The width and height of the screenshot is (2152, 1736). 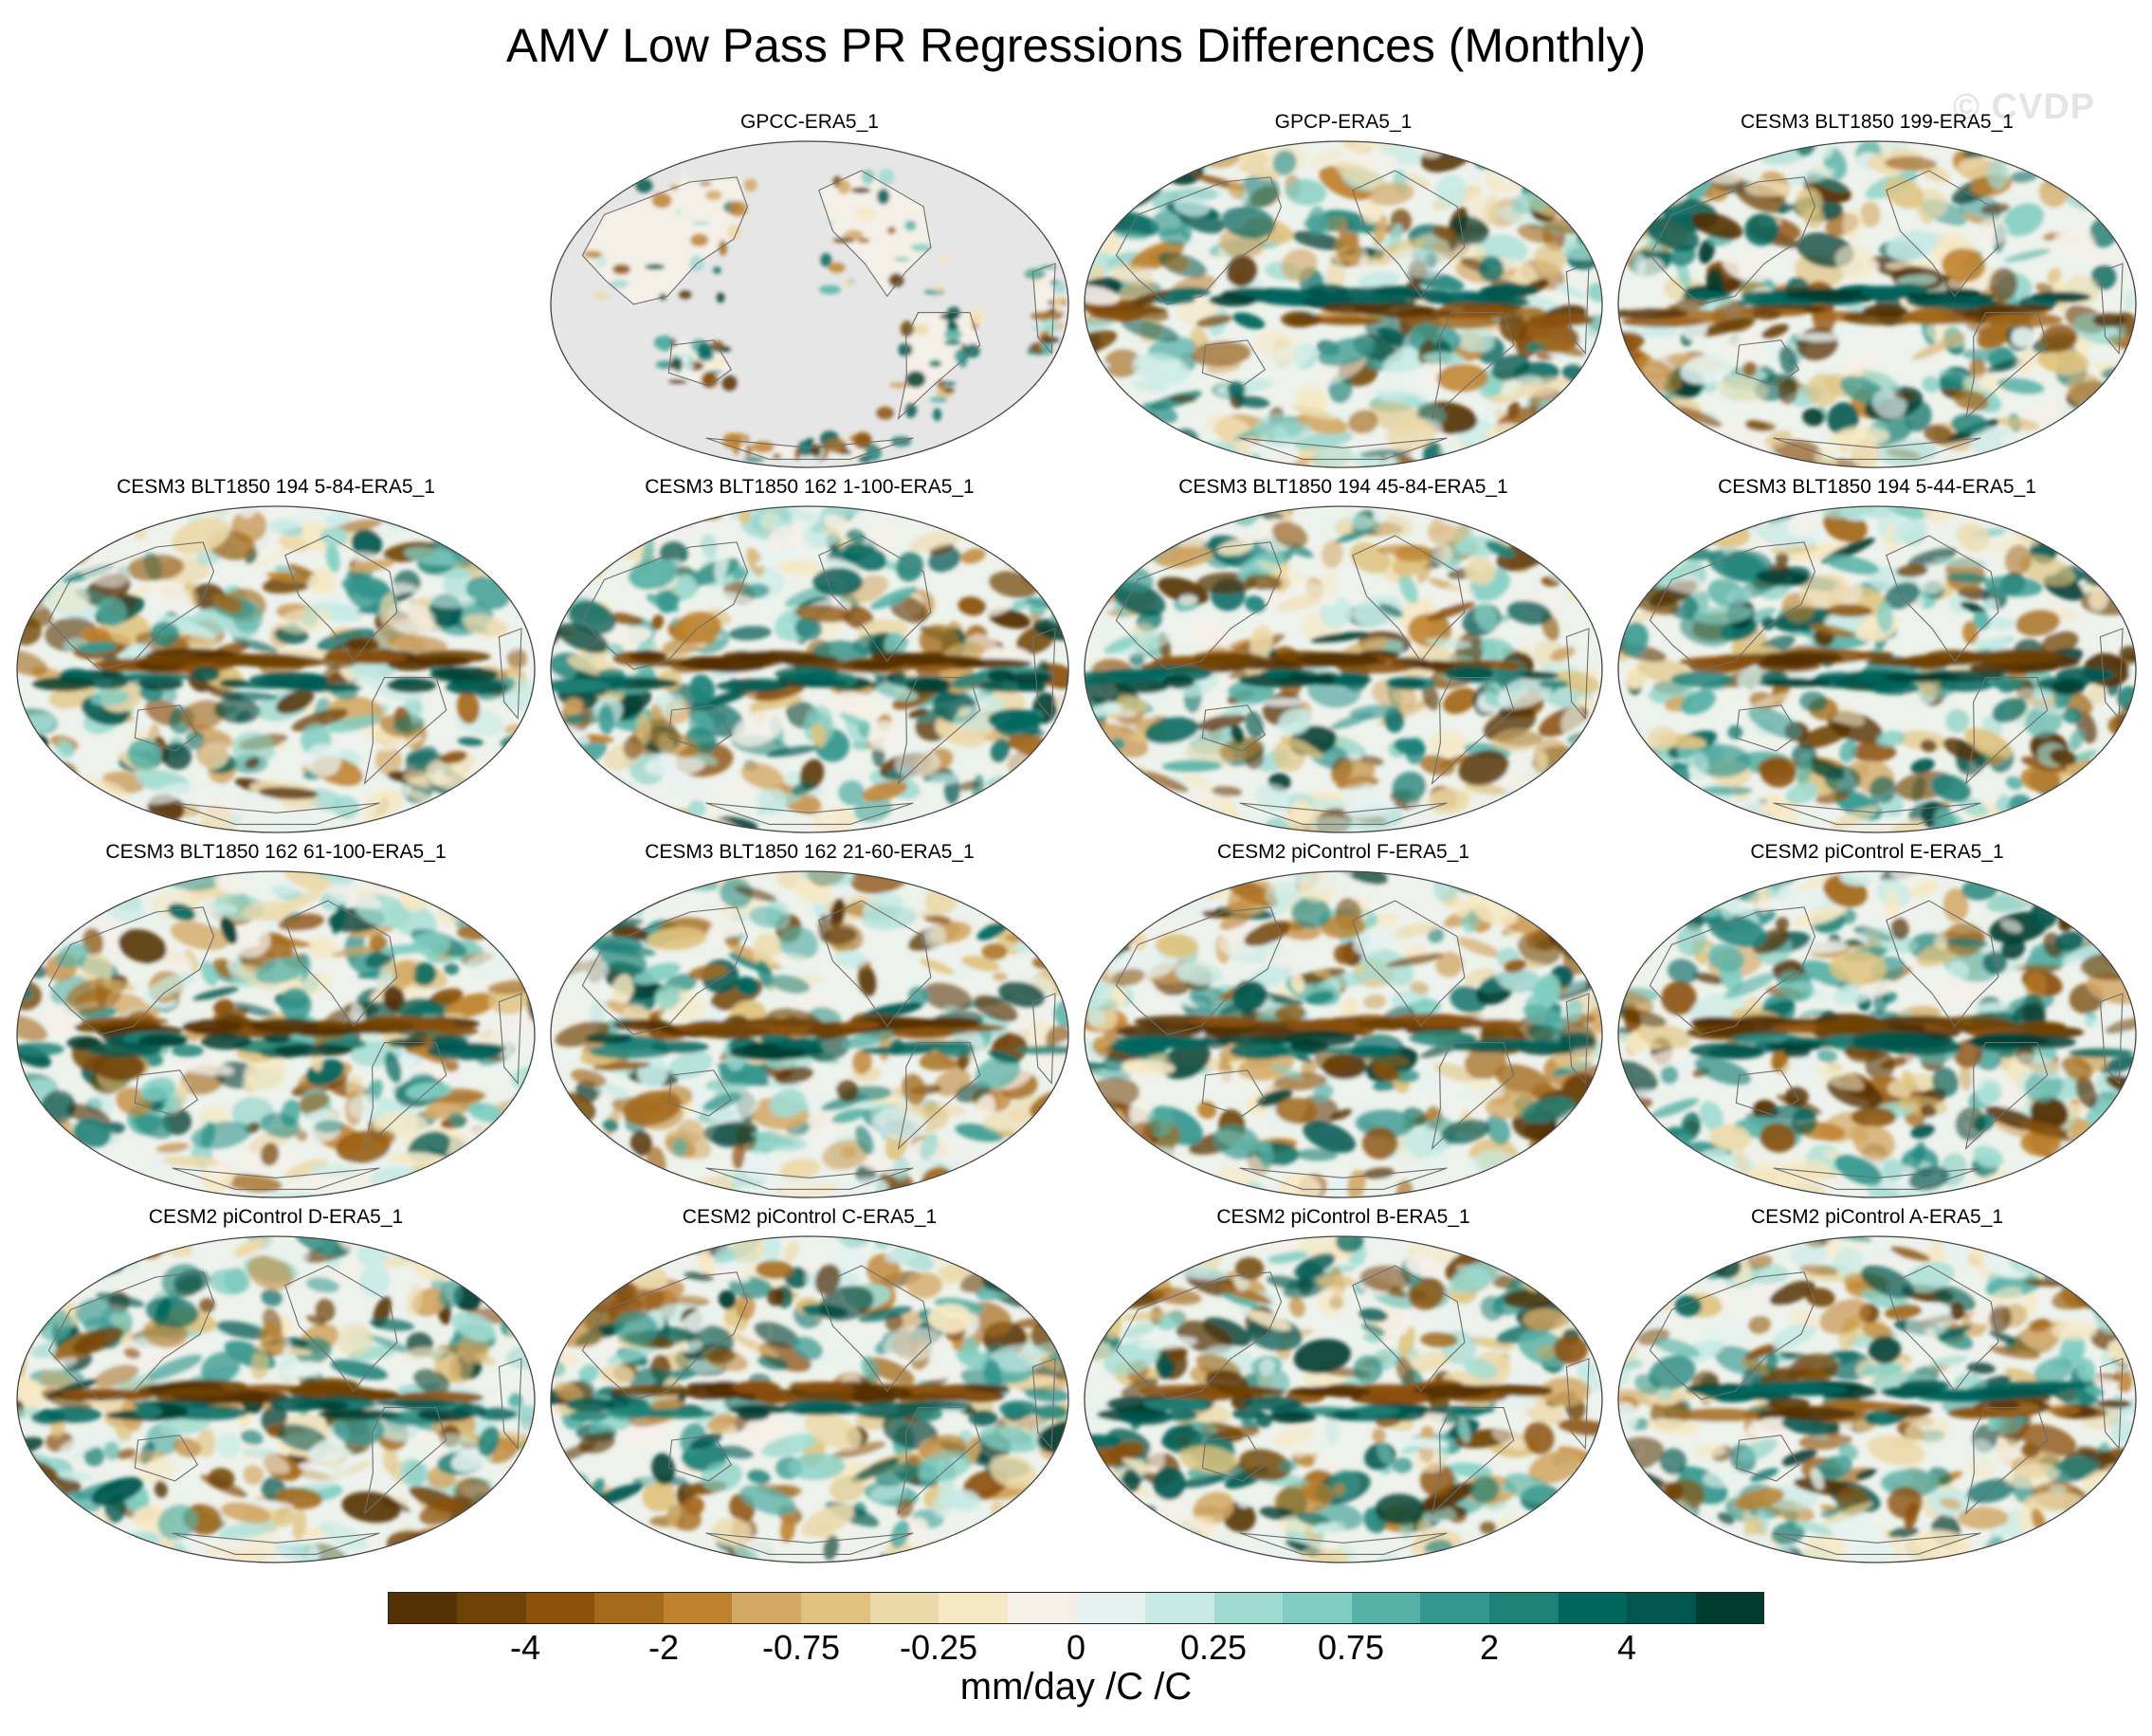 What do you see at coordinates (1076, 1647) in the screenshot?
I see `colorbar-tick-label: 0` at bounding box center [1076, 1647].